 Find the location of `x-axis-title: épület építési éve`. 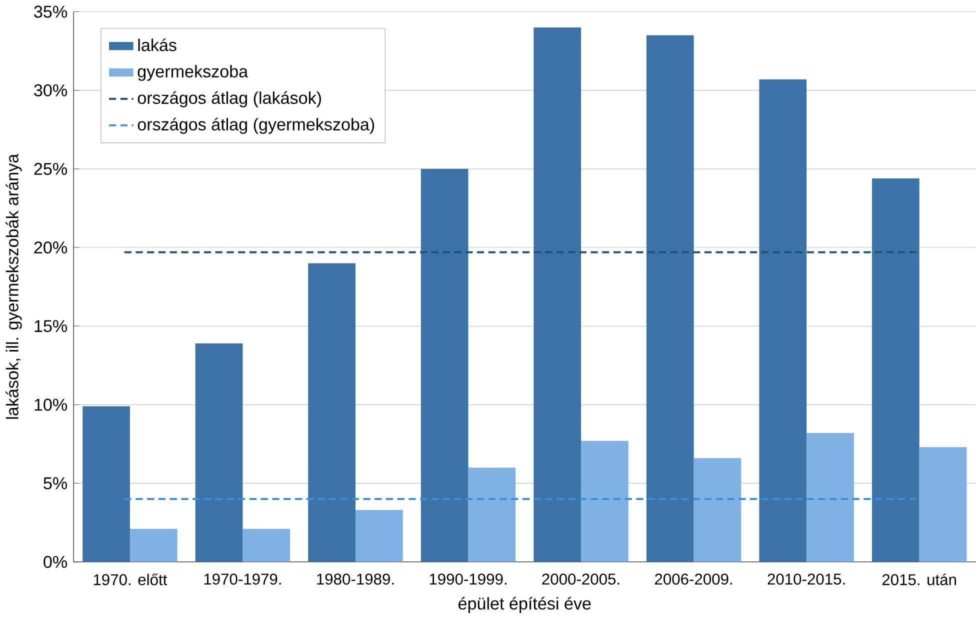

x-axis-title: épület építési éve is located at coordinates (524, 605).